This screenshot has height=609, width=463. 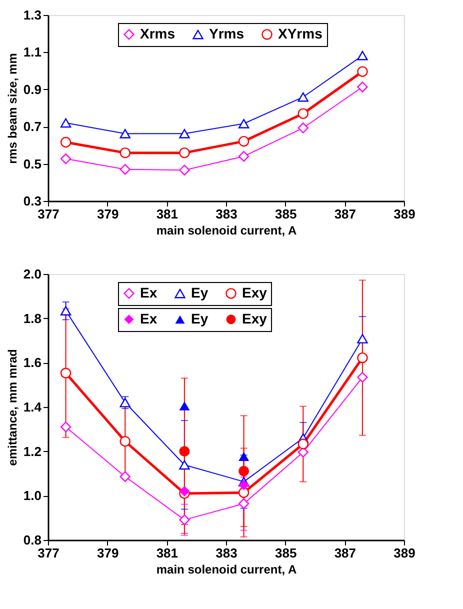 I want to click on y-axis-title: emittance, mm mrad, so click(x=12, y=407).